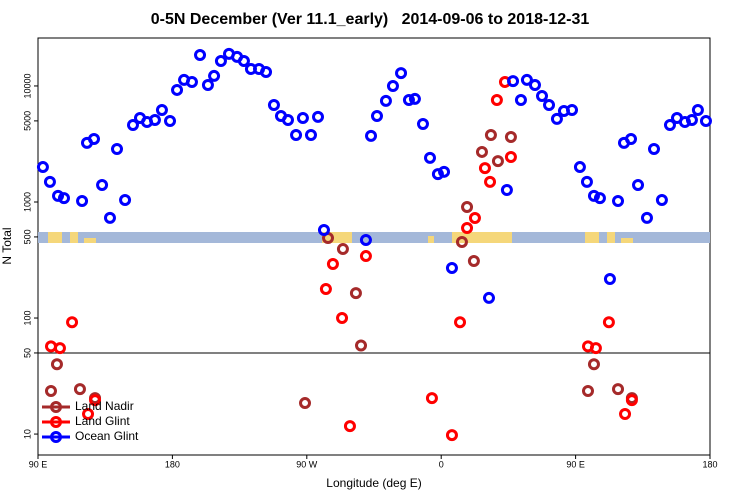 Image resolution: width=750 pixels, height=500 pixels. I want to click on ocean-strip, so click(374, 237).